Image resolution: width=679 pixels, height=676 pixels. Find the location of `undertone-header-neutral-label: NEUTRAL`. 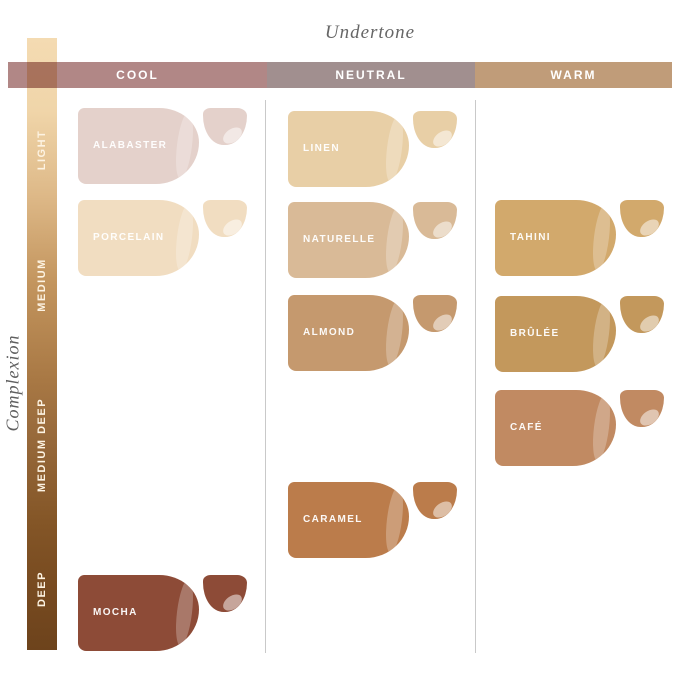

undertone-header-neutral-label: NEUTRAL is located at coordinates (371, 75).